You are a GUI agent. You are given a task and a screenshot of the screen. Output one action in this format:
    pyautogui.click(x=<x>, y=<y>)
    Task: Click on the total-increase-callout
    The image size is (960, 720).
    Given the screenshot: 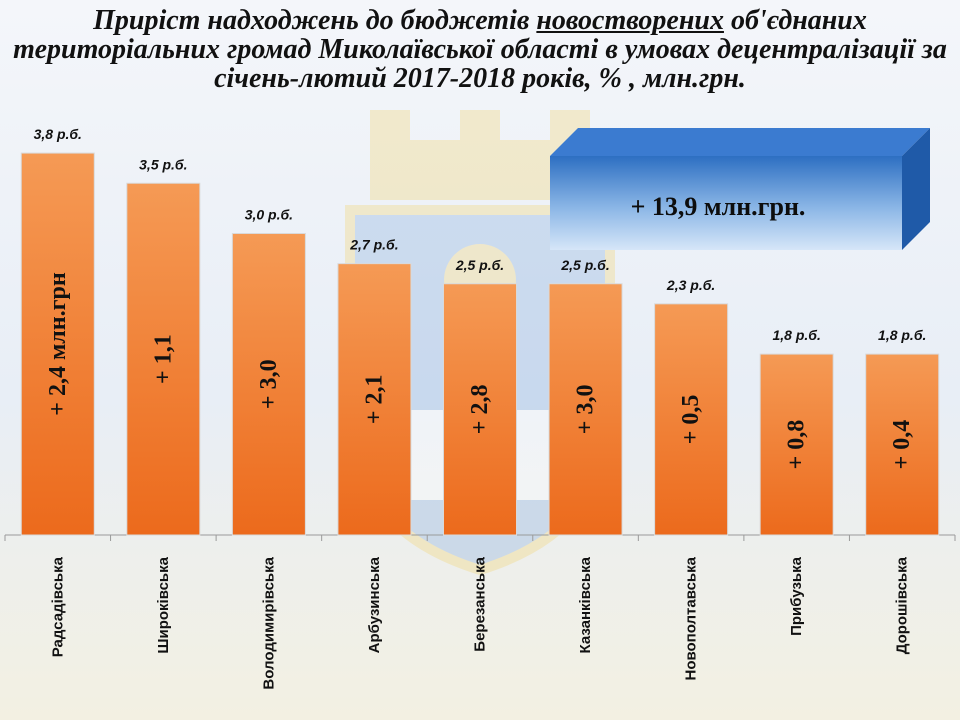 What is the action you would take?
    pyautogui.click(x=740, y=189)
    